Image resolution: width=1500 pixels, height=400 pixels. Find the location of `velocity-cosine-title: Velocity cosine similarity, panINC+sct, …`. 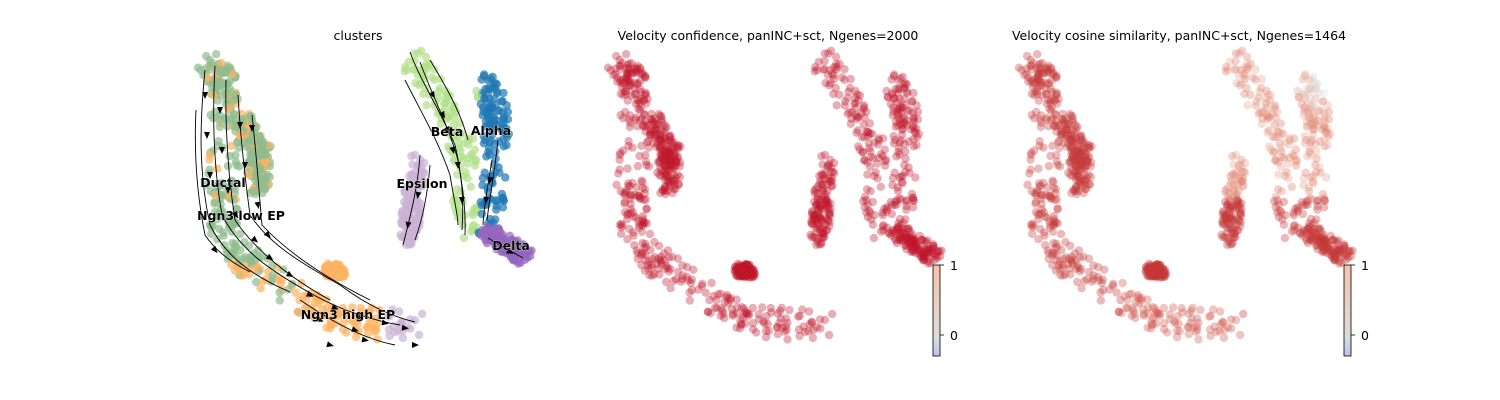

velocity-cosine-title: Velocity cosine similarity, panINC+sct, … is located at coordinates (1179, 35).